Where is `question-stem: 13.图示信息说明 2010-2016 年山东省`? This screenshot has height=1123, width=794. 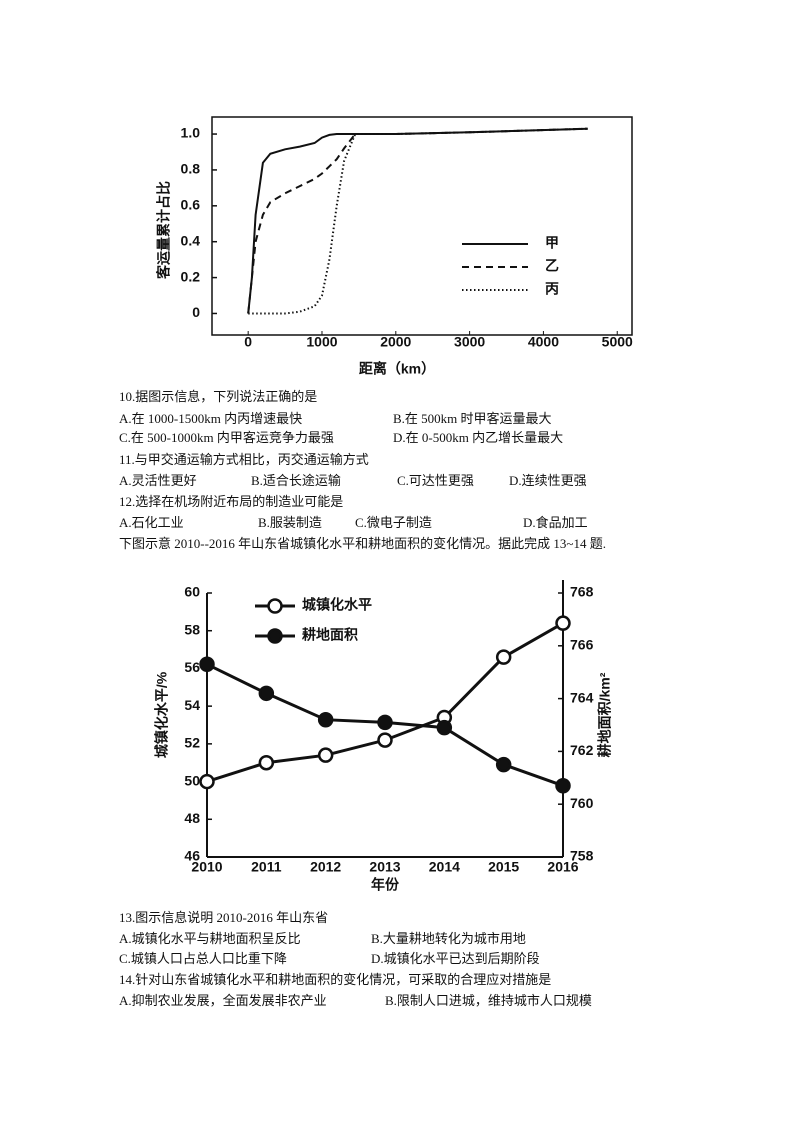
question-stem: 13.图示信息说明 2010-2016 年山东省 is located at coordinates (224, 917).